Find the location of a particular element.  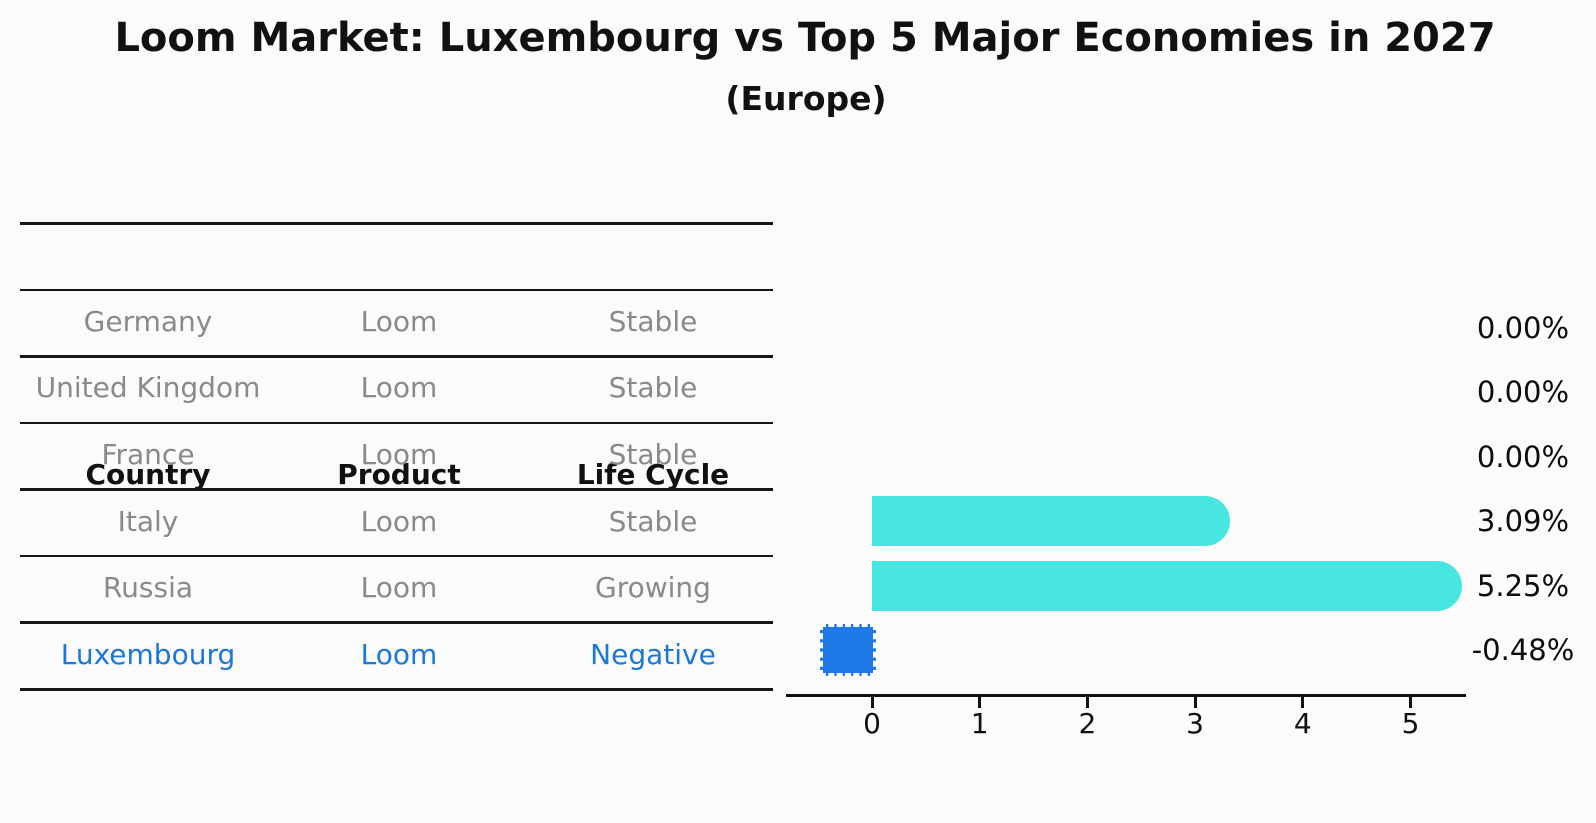

bar-value-label: 5.25% is located at coordinates (1523, 585).